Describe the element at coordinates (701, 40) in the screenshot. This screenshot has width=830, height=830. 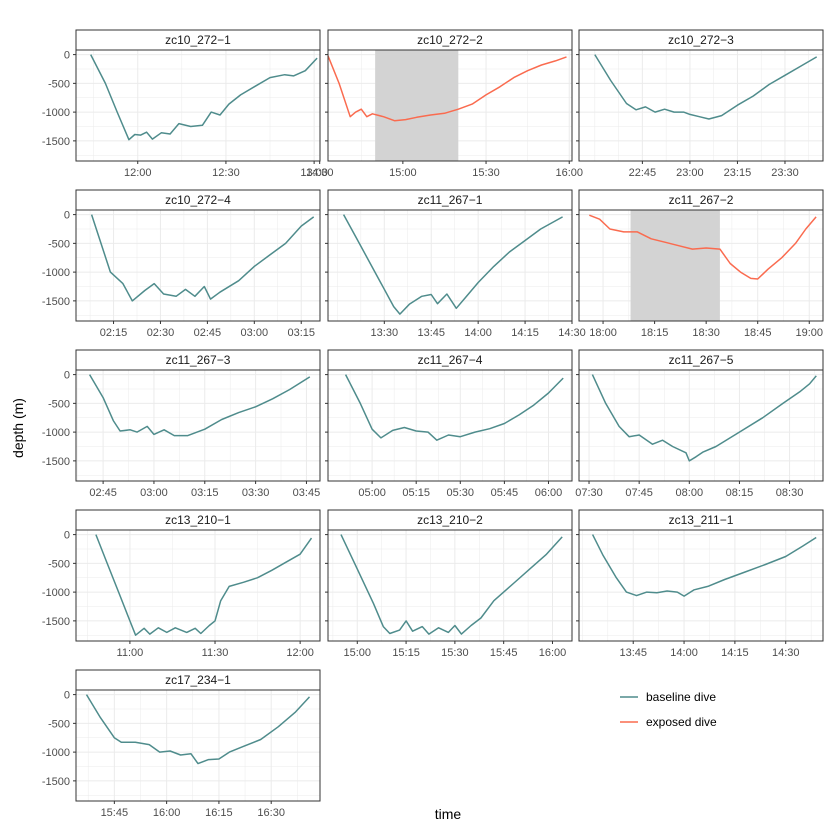
I see `facet-title: zc10_272−3` at that location.